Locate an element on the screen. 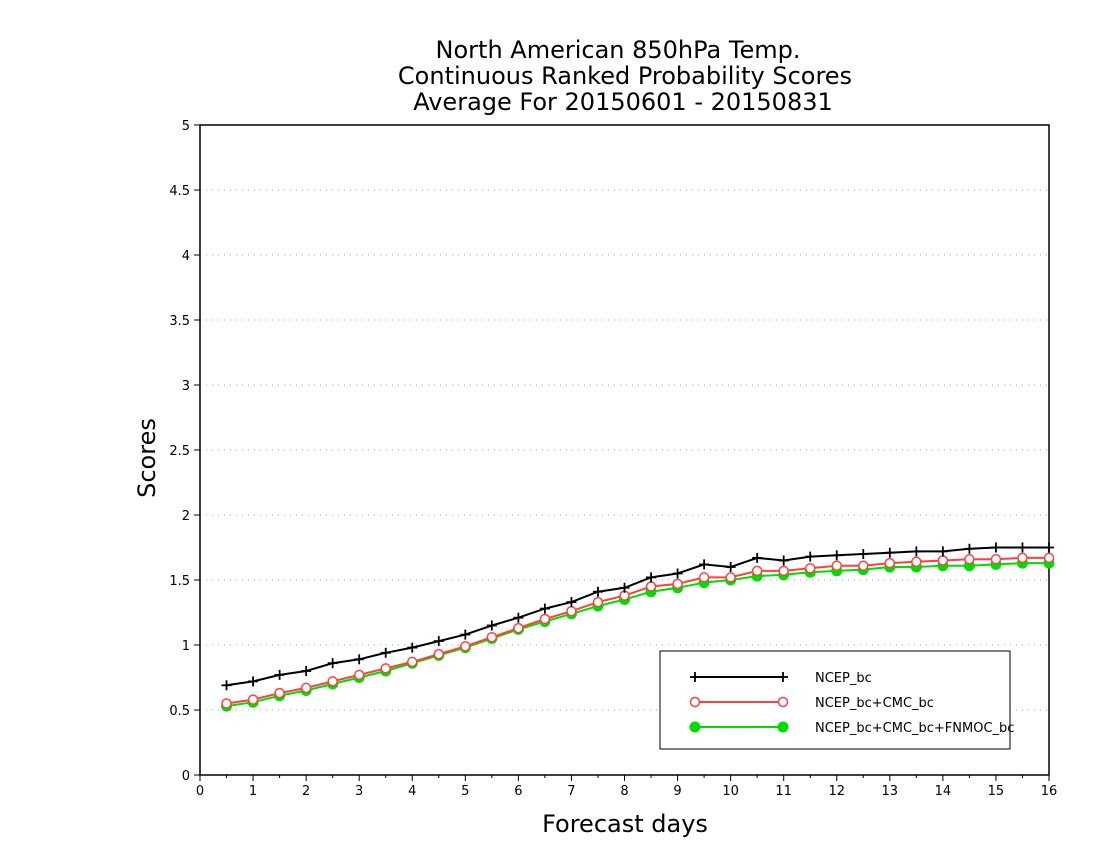  y-tick-label: 3.5 is located at coordinates (179, 321).